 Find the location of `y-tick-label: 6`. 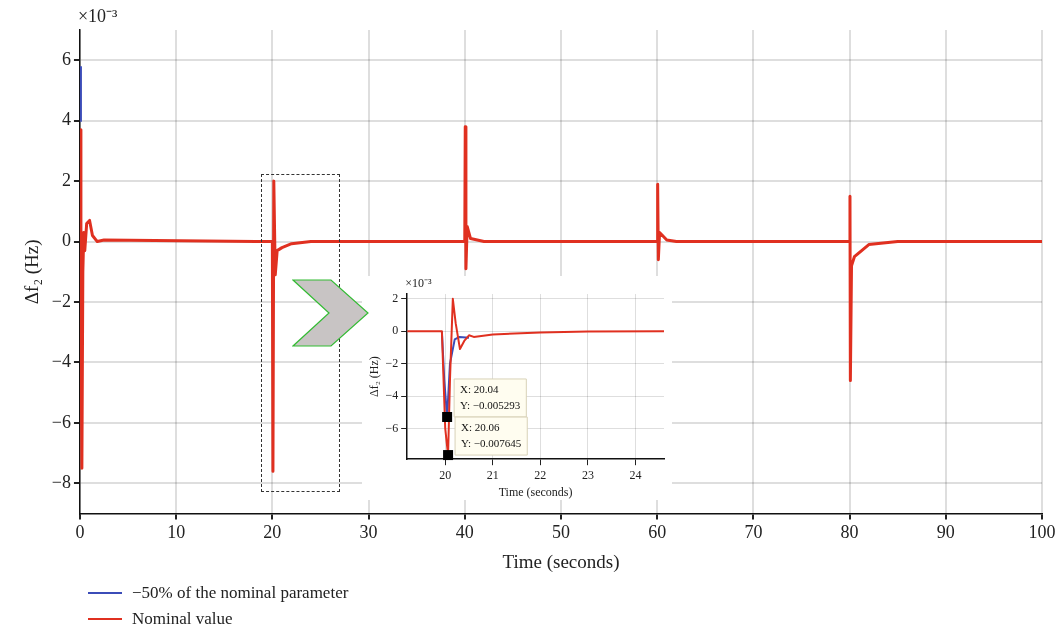

y-tick-label: 6 is located at coordinates (66, 58).